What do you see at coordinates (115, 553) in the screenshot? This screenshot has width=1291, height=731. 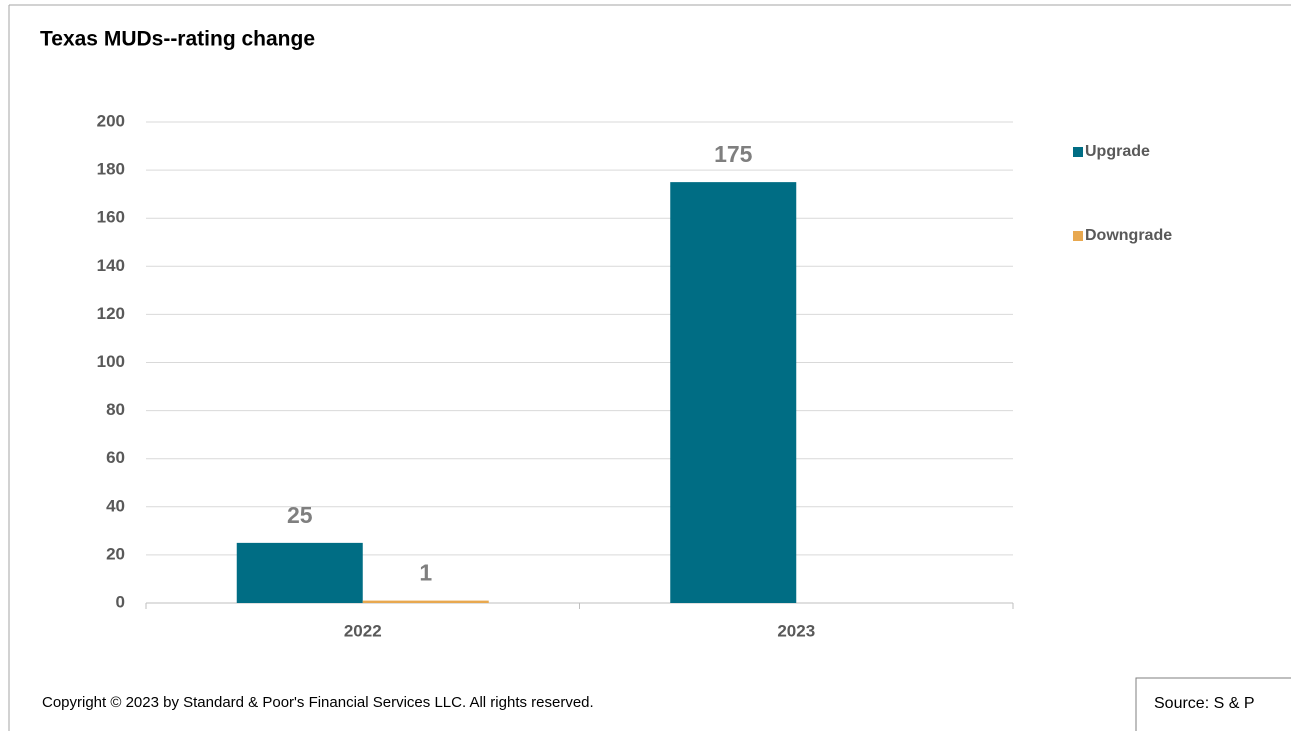 I see `y-tick-label: 20` at bounding box center [115, 553].